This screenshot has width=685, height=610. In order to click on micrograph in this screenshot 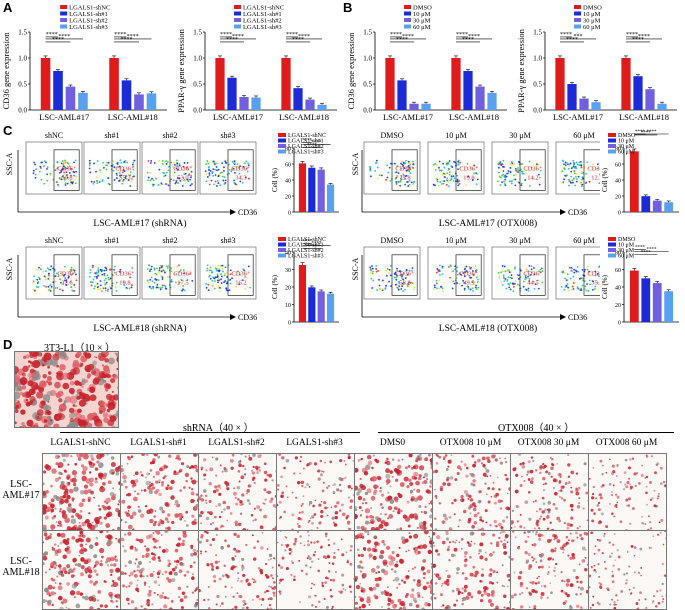, I will do `click(237, 493)`.